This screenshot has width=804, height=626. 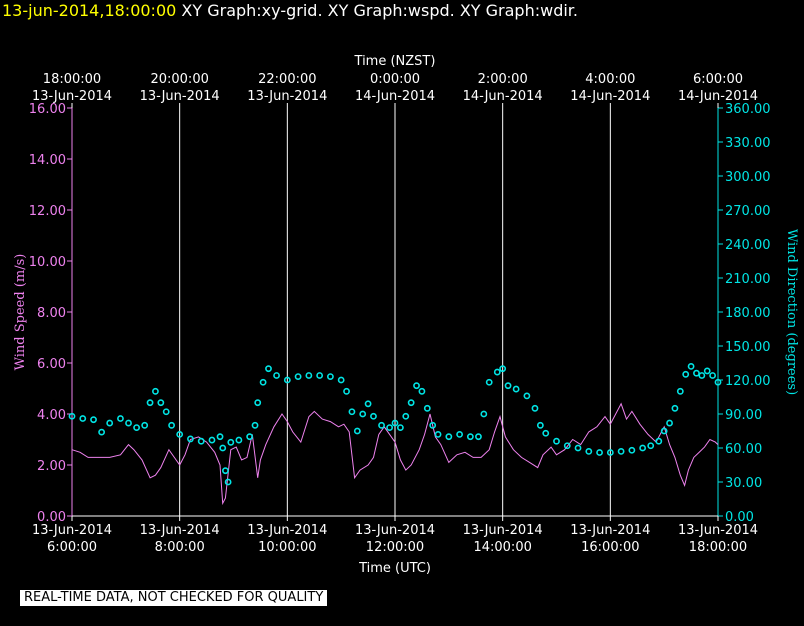 I want to click on wind-speed-line, so click(x=395, y=454).